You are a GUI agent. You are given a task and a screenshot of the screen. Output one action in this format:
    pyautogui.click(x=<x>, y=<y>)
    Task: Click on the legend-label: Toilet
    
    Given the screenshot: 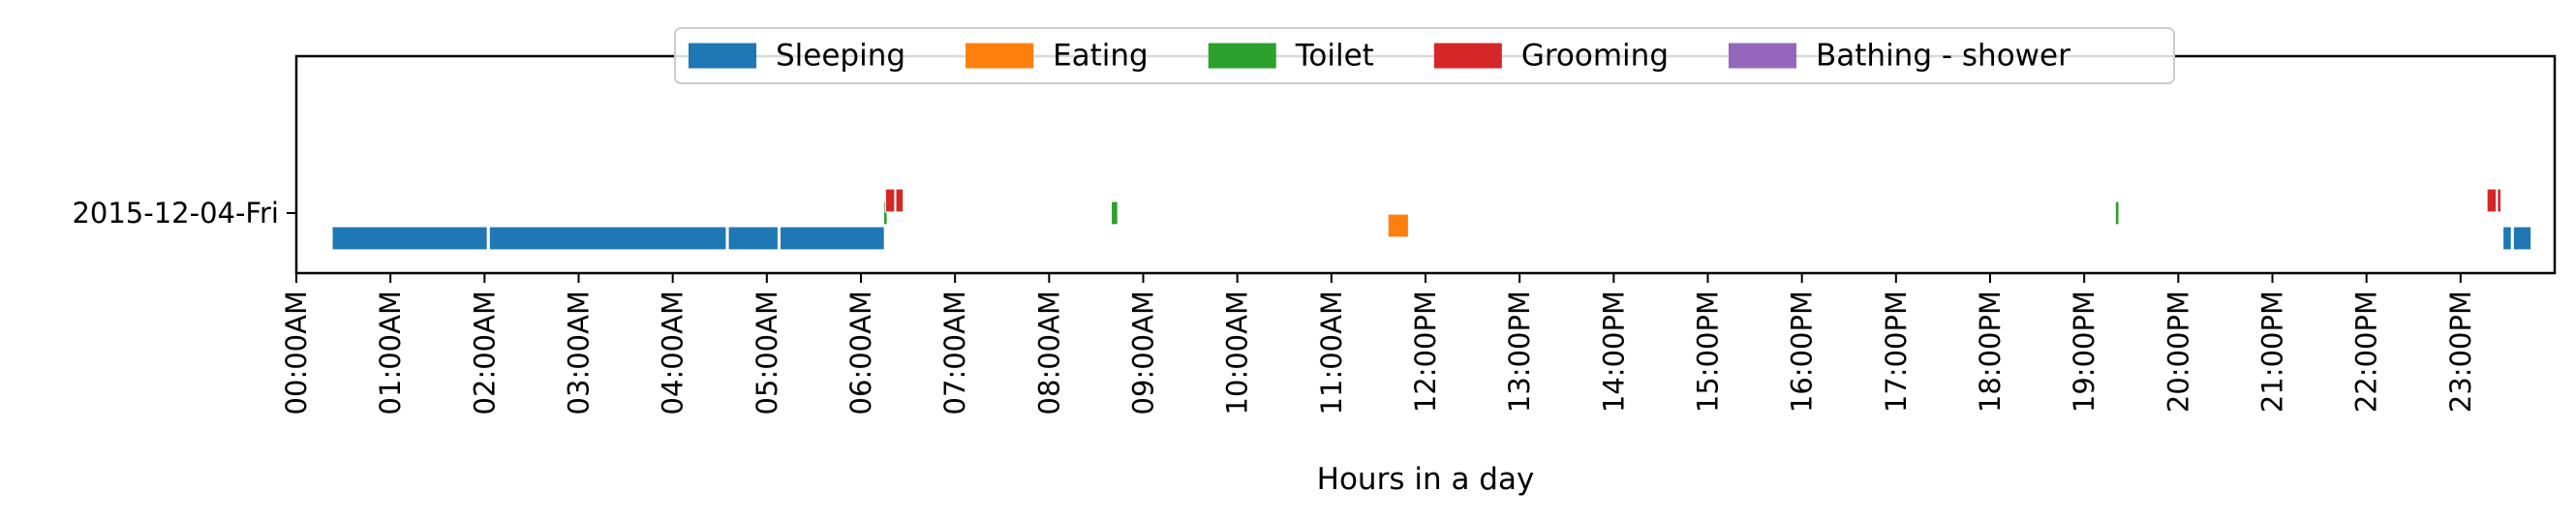 What is the action you would take?
    pyautogui.click(x=1334, y=56)
    